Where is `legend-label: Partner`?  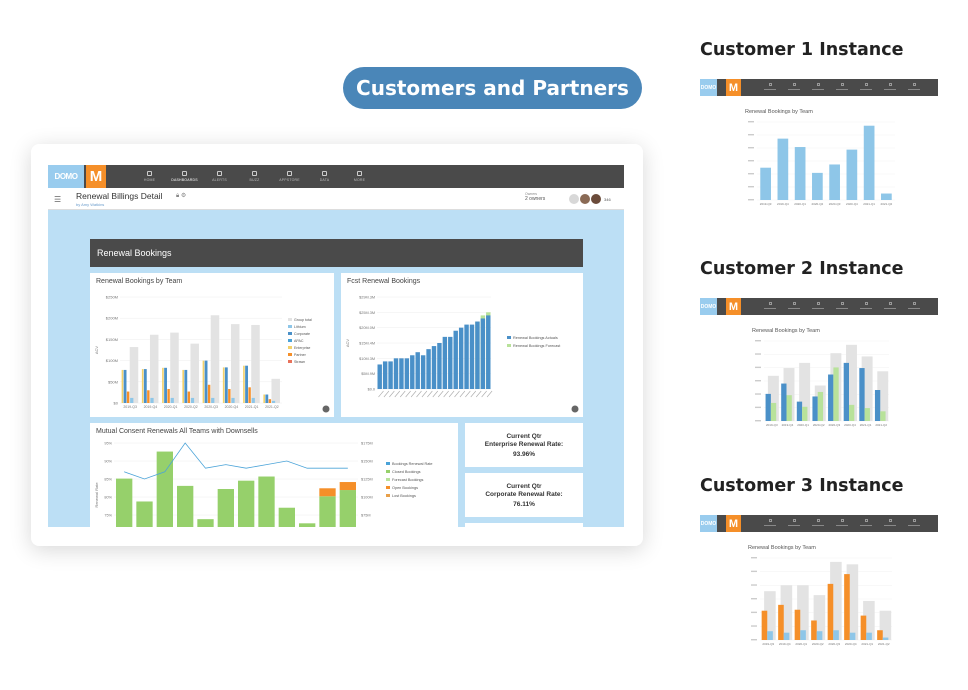
legend-label: Partner is located at coordinates (300, 355).